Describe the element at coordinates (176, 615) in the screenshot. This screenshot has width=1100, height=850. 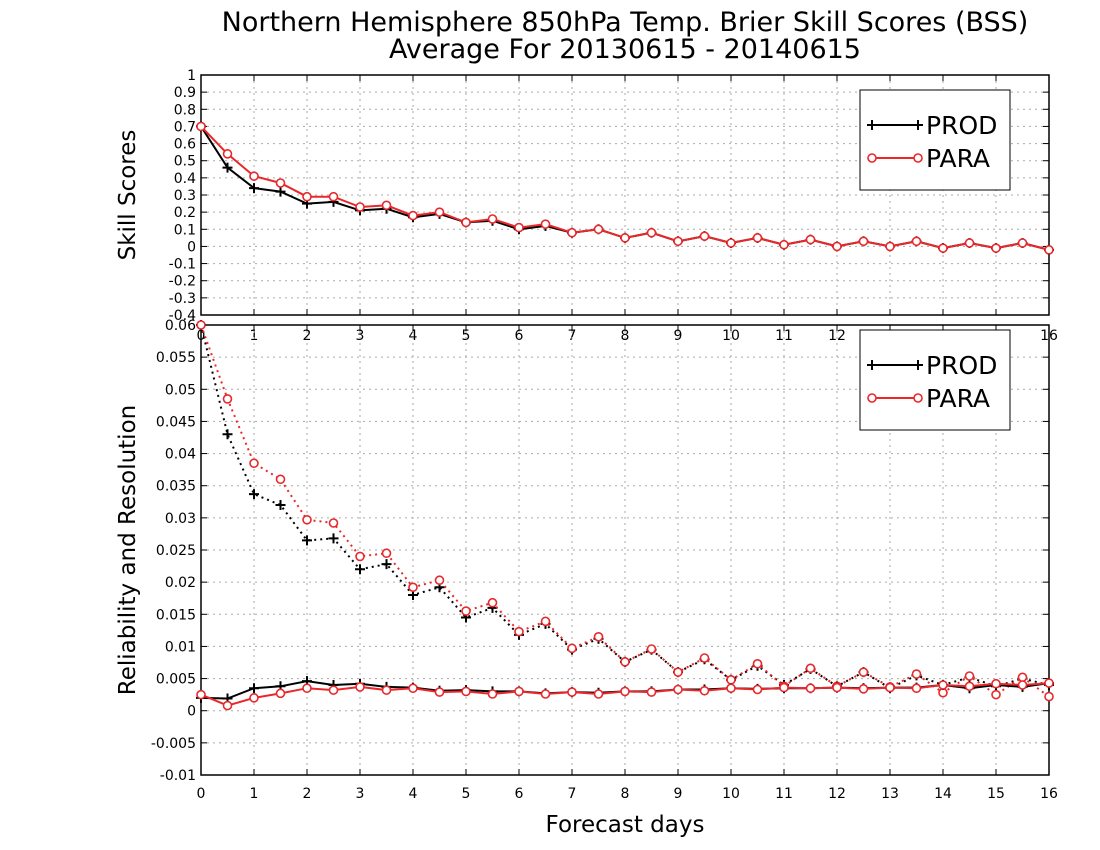
I see `y-tick-label: 0.015` at that location.